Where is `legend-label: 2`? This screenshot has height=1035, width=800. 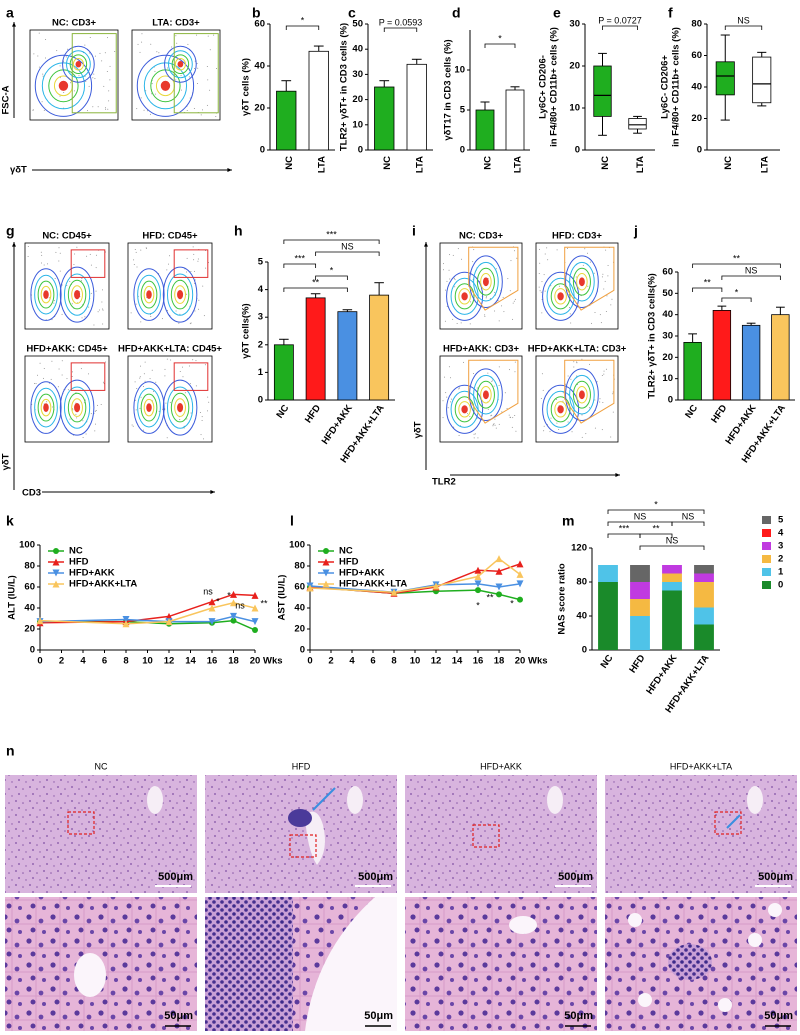 legend-label: 2 is located at coordinates (780, 559).